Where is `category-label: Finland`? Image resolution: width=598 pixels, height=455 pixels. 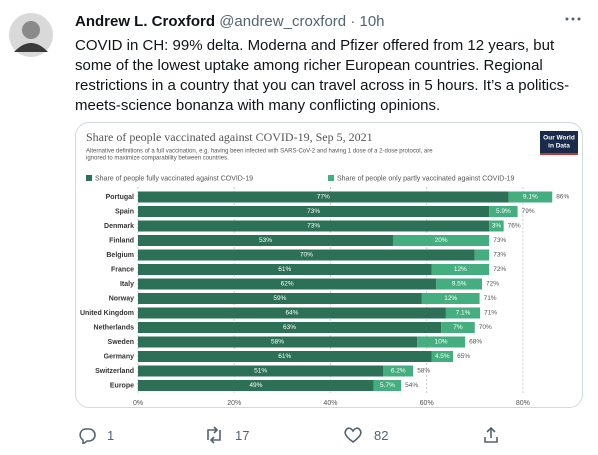
category-label: Finland is located at coordinates (121, 240).